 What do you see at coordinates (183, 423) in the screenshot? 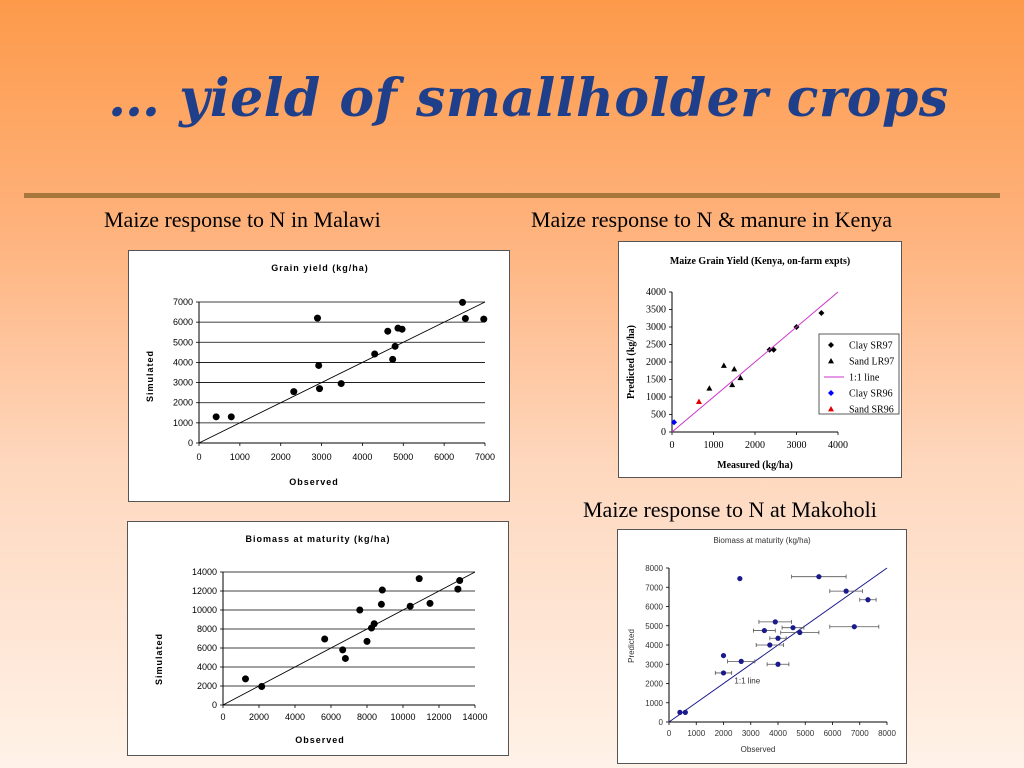
I see `y-tick-label: 1000` at bounding box center [183, 423].